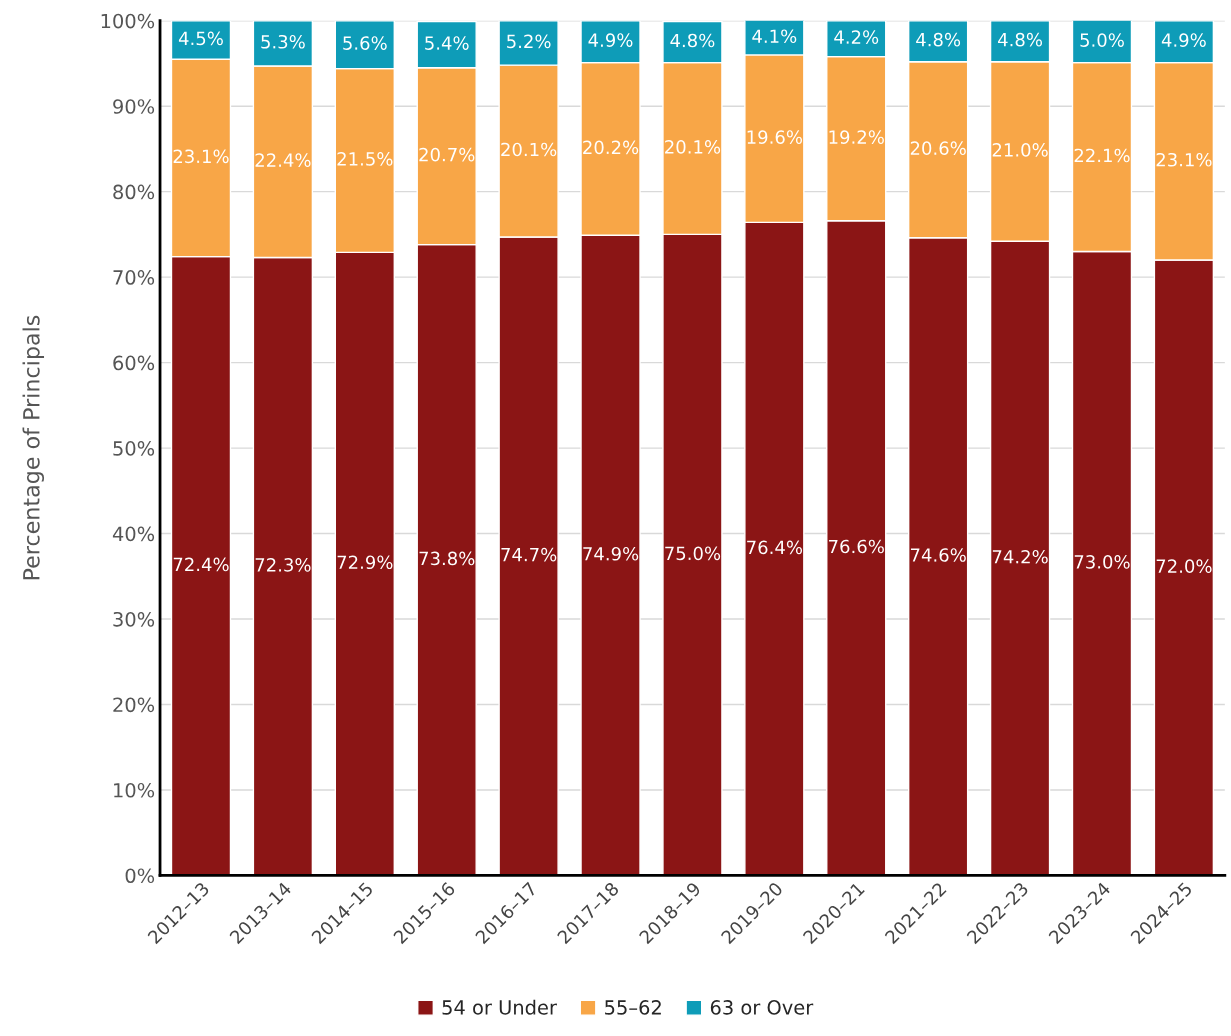  I want to click on data-label: 22.1%, so click(1102, 155).